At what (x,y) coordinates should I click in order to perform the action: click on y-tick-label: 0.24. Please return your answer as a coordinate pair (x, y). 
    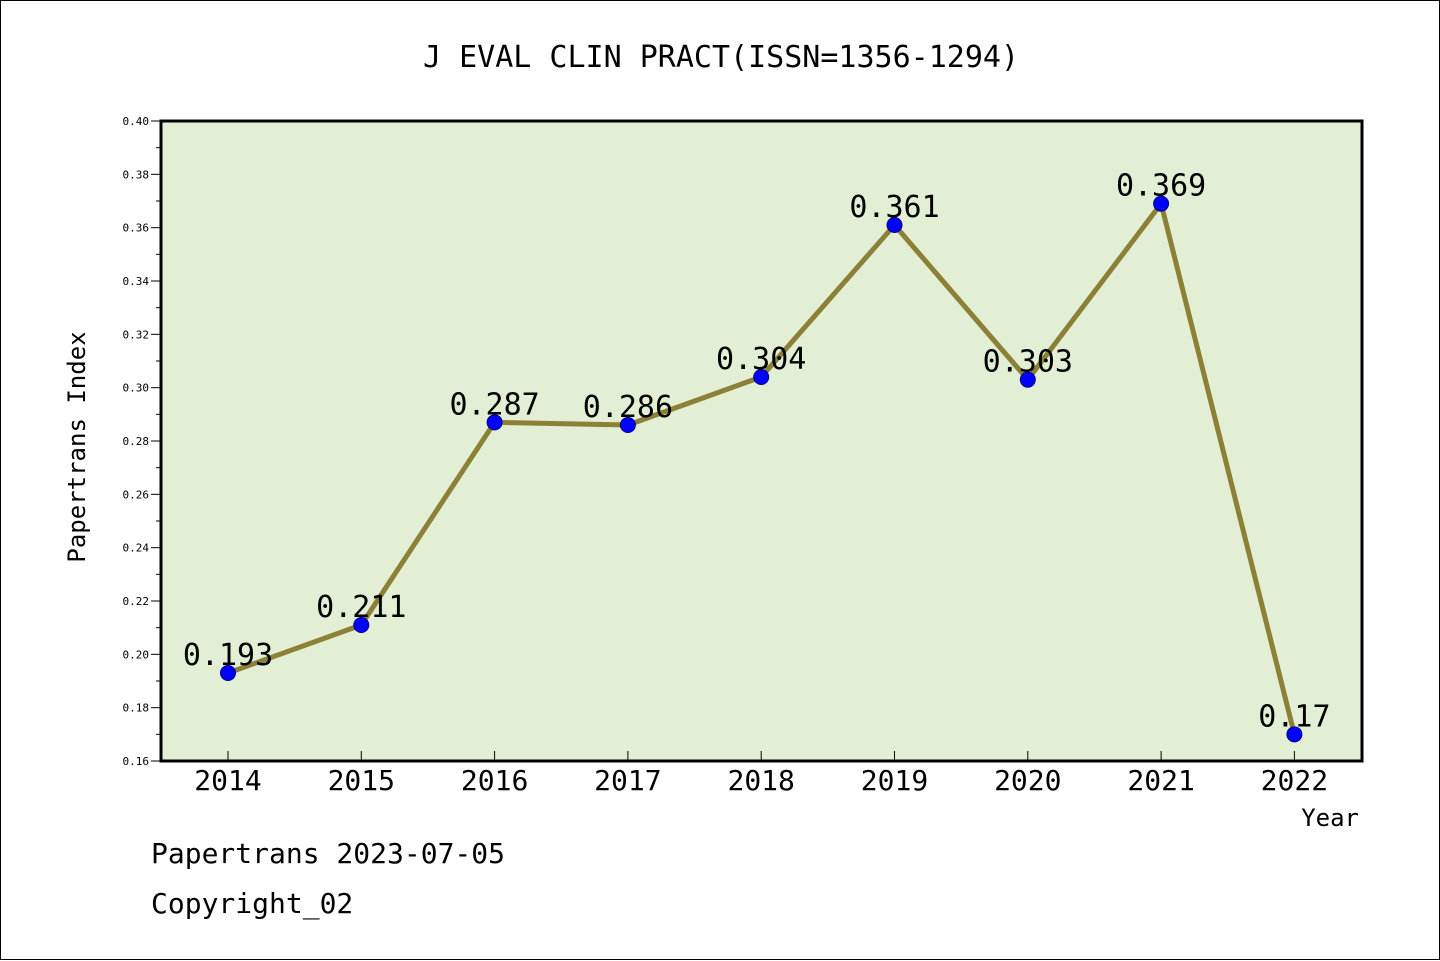
    Looking at the image, I should click on (136, 548).